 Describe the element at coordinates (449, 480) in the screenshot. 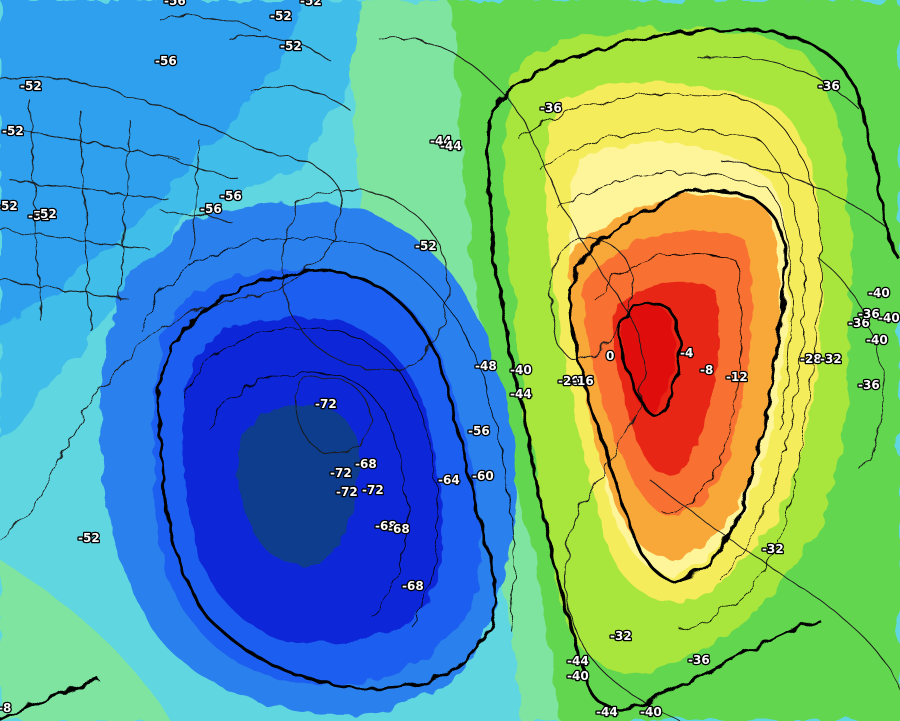

I see `contour-value-label: -64` at that location.